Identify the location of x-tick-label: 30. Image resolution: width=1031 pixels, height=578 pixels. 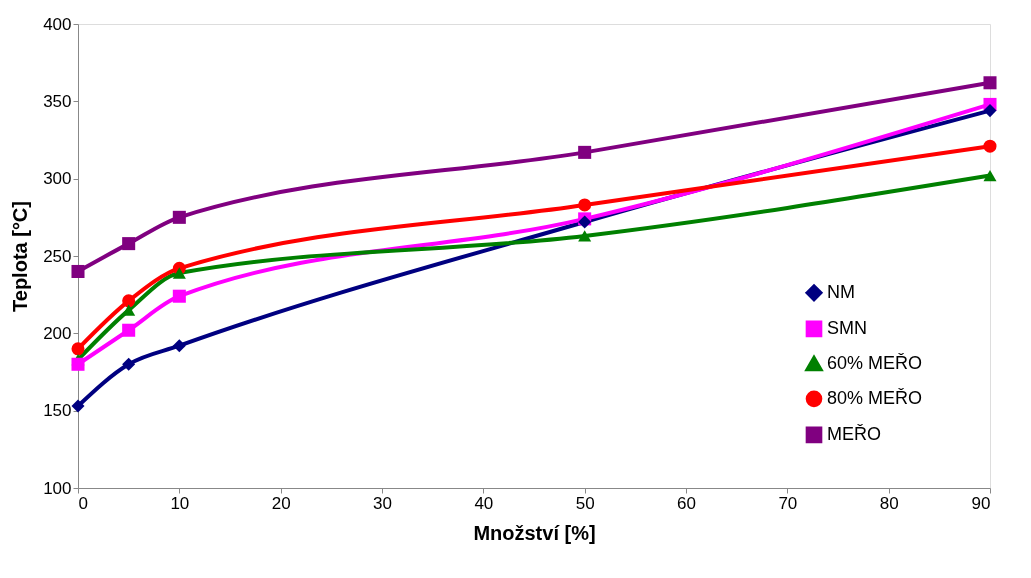
(382, 503).